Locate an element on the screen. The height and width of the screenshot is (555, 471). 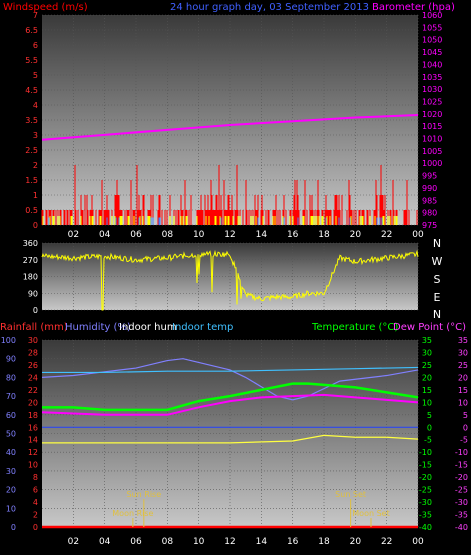
humidity-tick-label: 80 is located at coordinates (11, 377).